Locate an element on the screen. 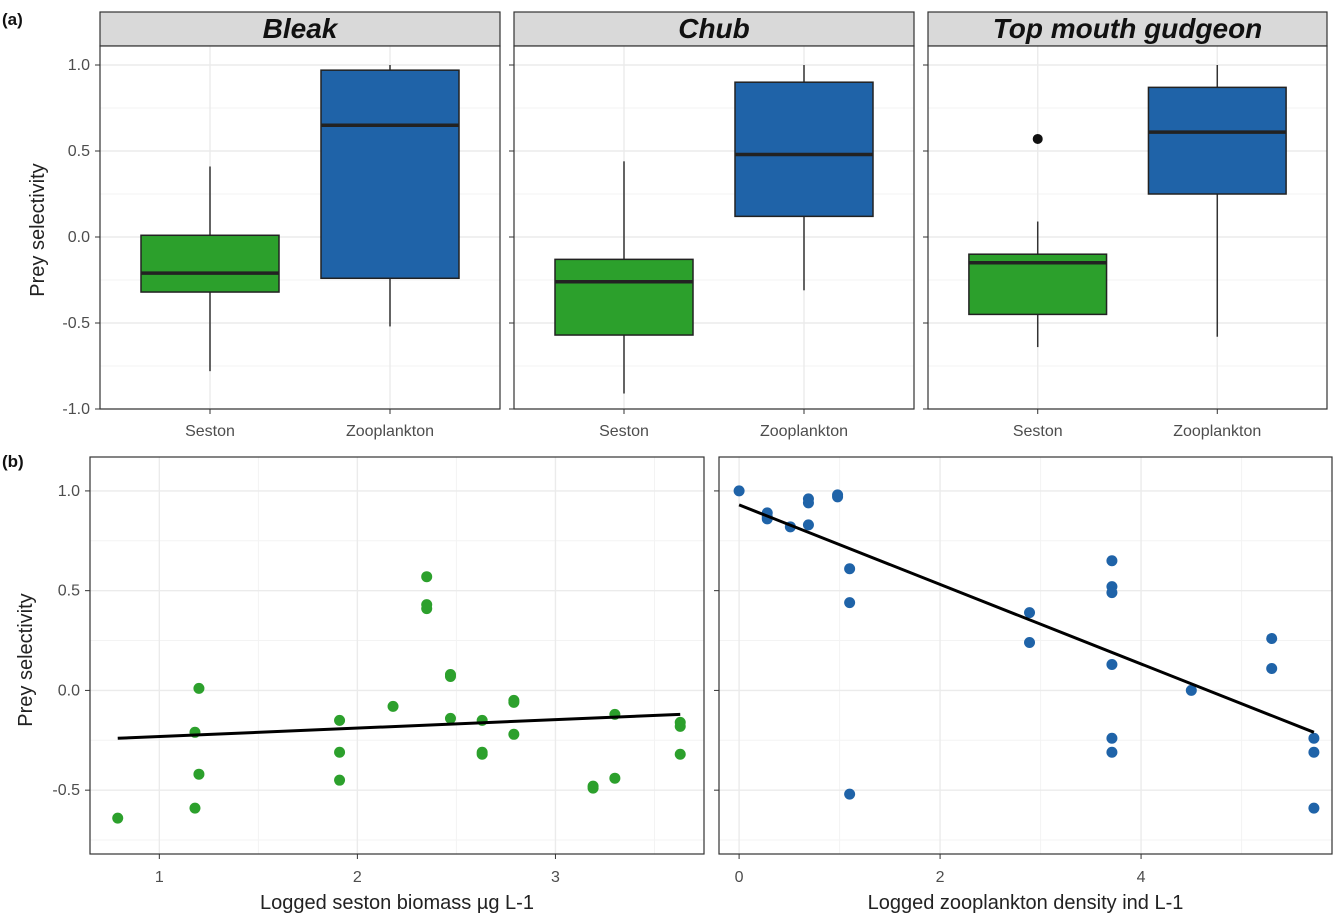 The height and width of the screenshot is (915, 1334). facet-title: Chub is located at coordinates (714, 28).